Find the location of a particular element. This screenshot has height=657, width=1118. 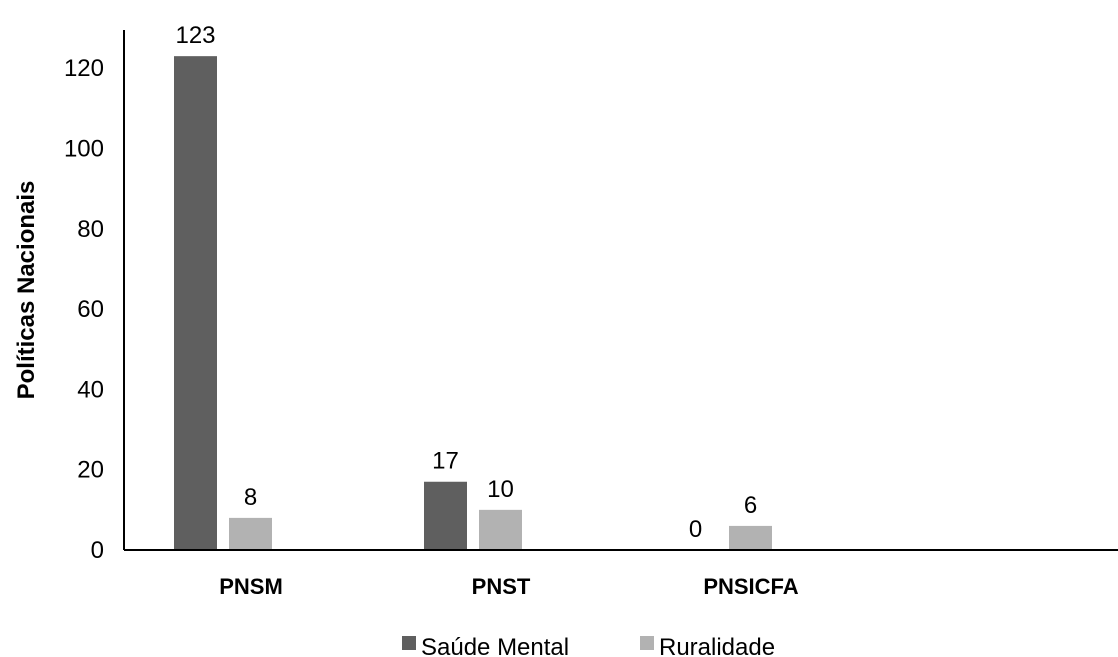

y-axis-title: Políticas Nacionais is located at coordinates (26, 290).